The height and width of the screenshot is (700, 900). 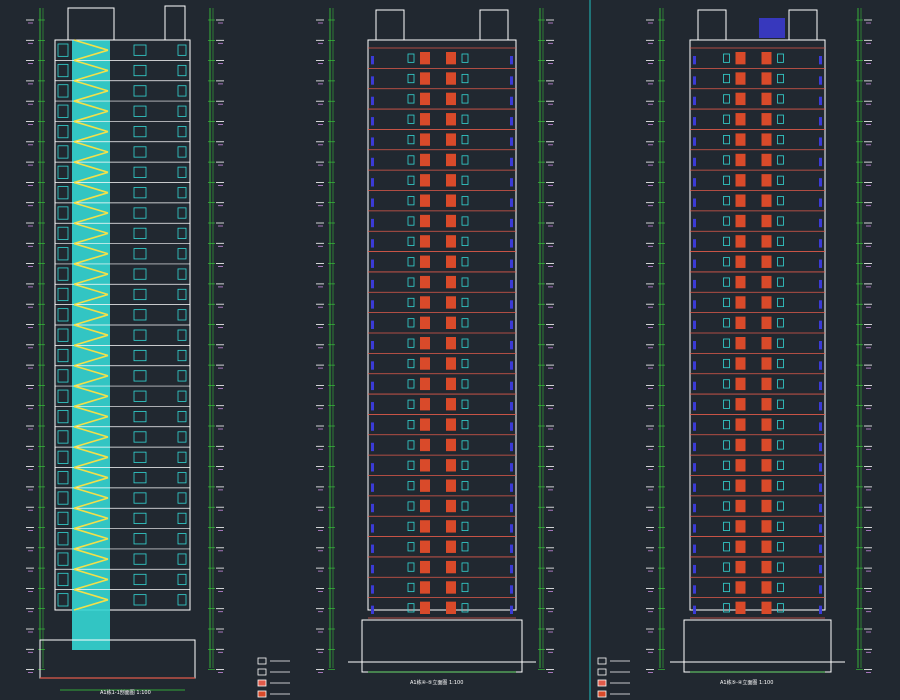 What do you see at coordinates (436, 682) in the screenshot?
I see `elevation-a-caption: A1栋④-⑤立面图 1:100` at bounding box center [436, 682].